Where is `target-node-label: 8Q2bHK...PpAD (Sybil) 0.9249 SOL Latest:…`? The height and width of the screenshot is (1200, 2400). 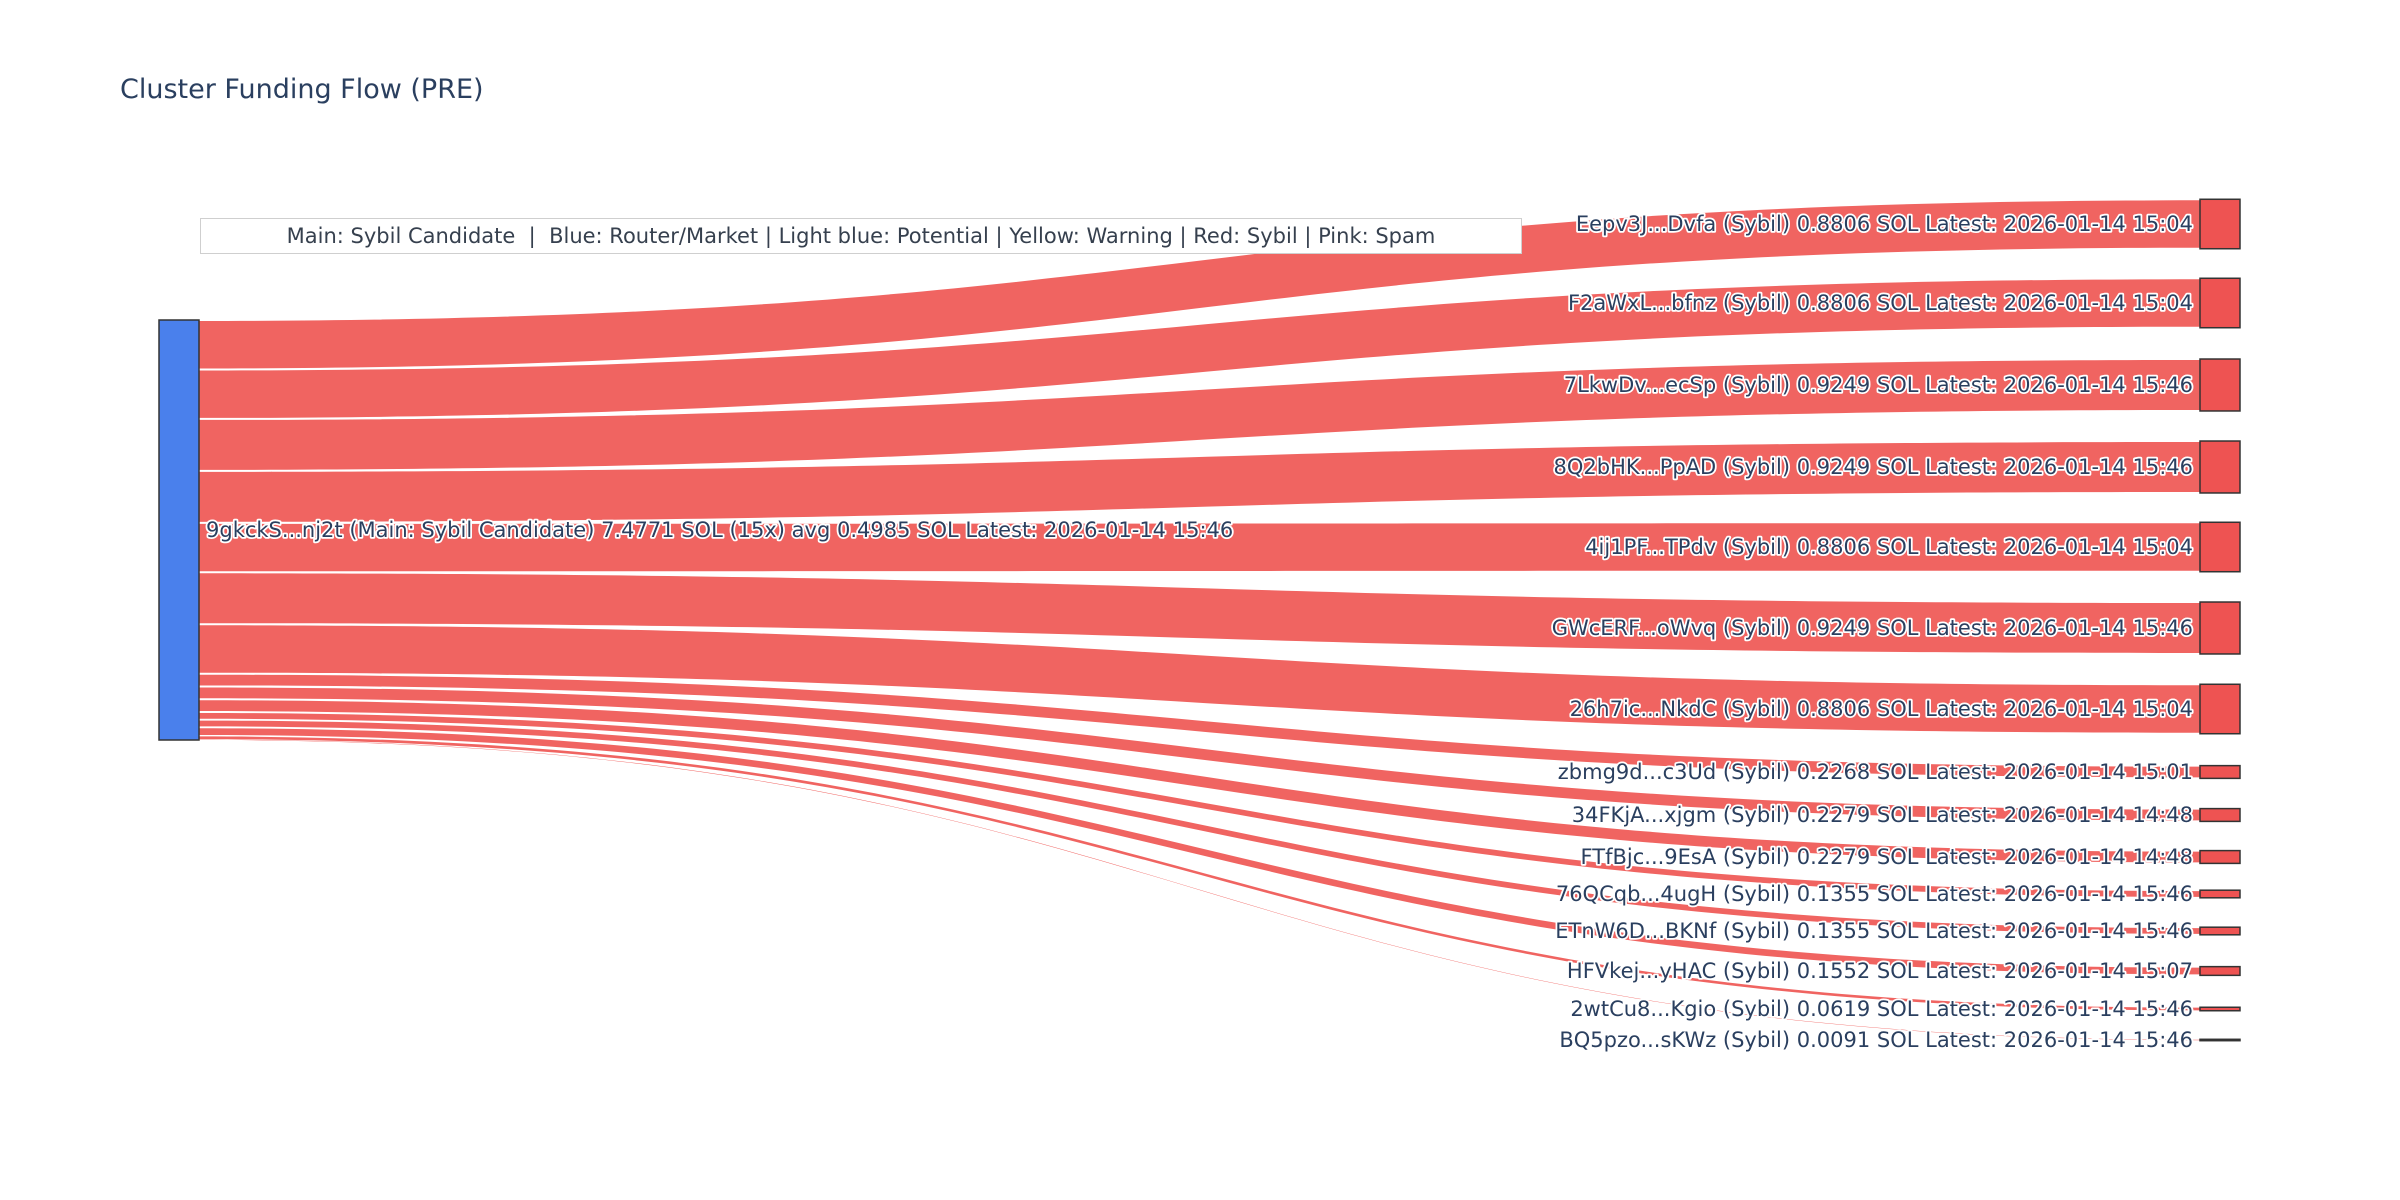
target-node-label: 8Q2bHK...PpAD (Sybil) 0.9249 SOL Latest:… is located at coordinates (1873, 467).